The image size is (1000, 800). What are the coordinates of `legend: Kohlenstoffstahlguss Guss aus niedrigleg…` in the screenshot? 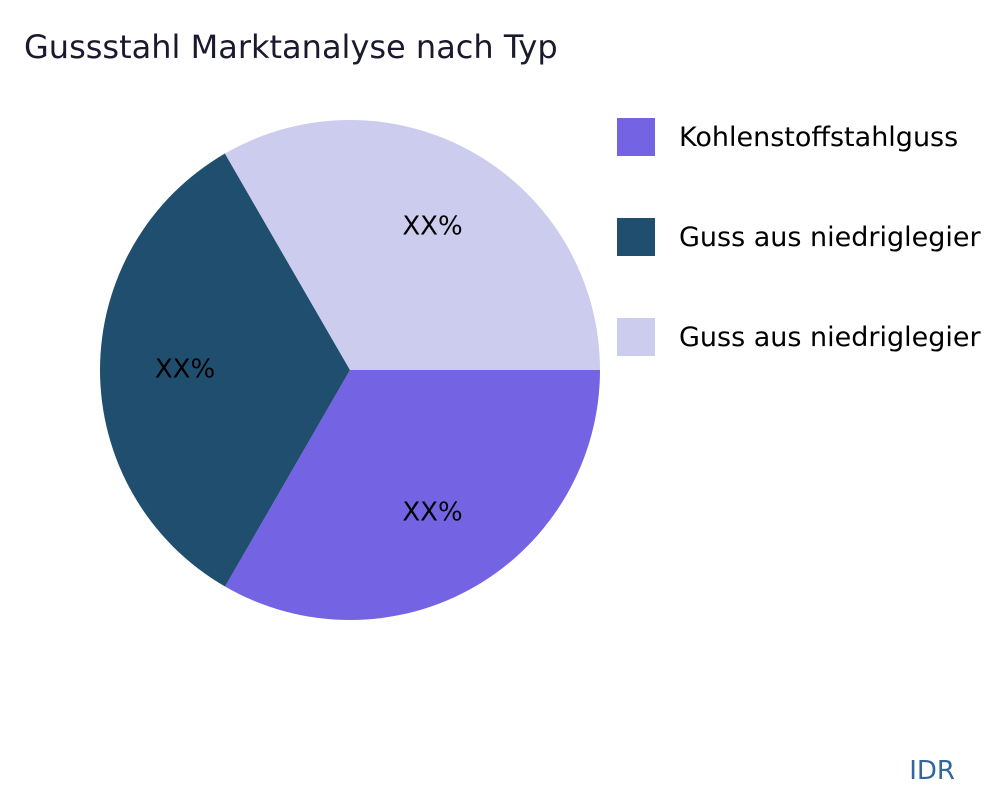 It's located at (808, 268).